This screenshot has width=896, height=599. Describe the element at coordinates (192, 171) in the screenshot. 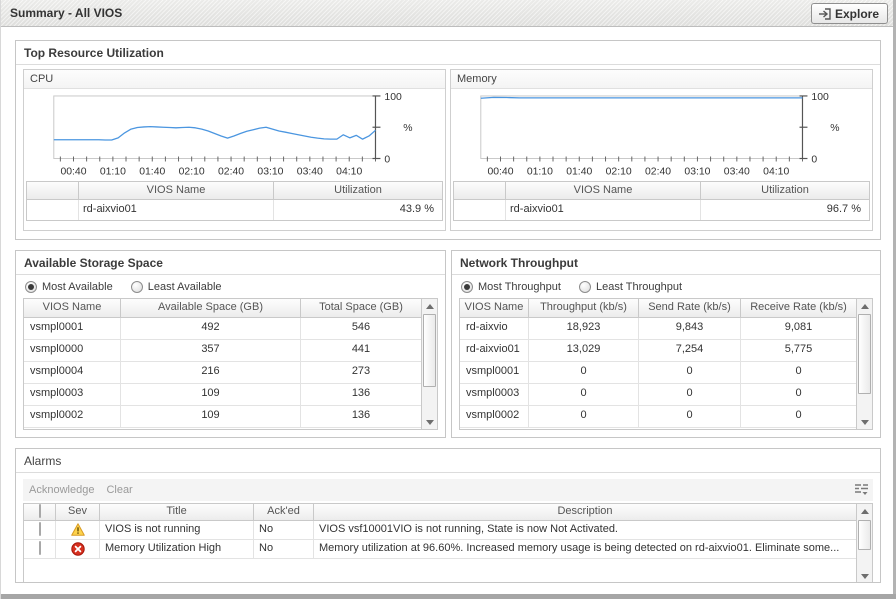

I see `svg-text: 02:10` at that location.